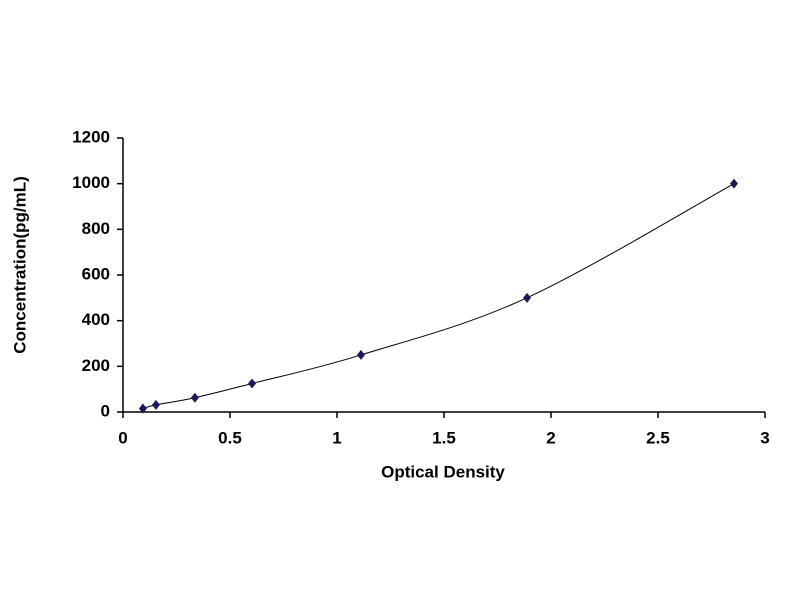 The width and height of the screenshot is (800, 600). I want to click on y-axis-label: Concentration(pg/mL), so click(19, 265).